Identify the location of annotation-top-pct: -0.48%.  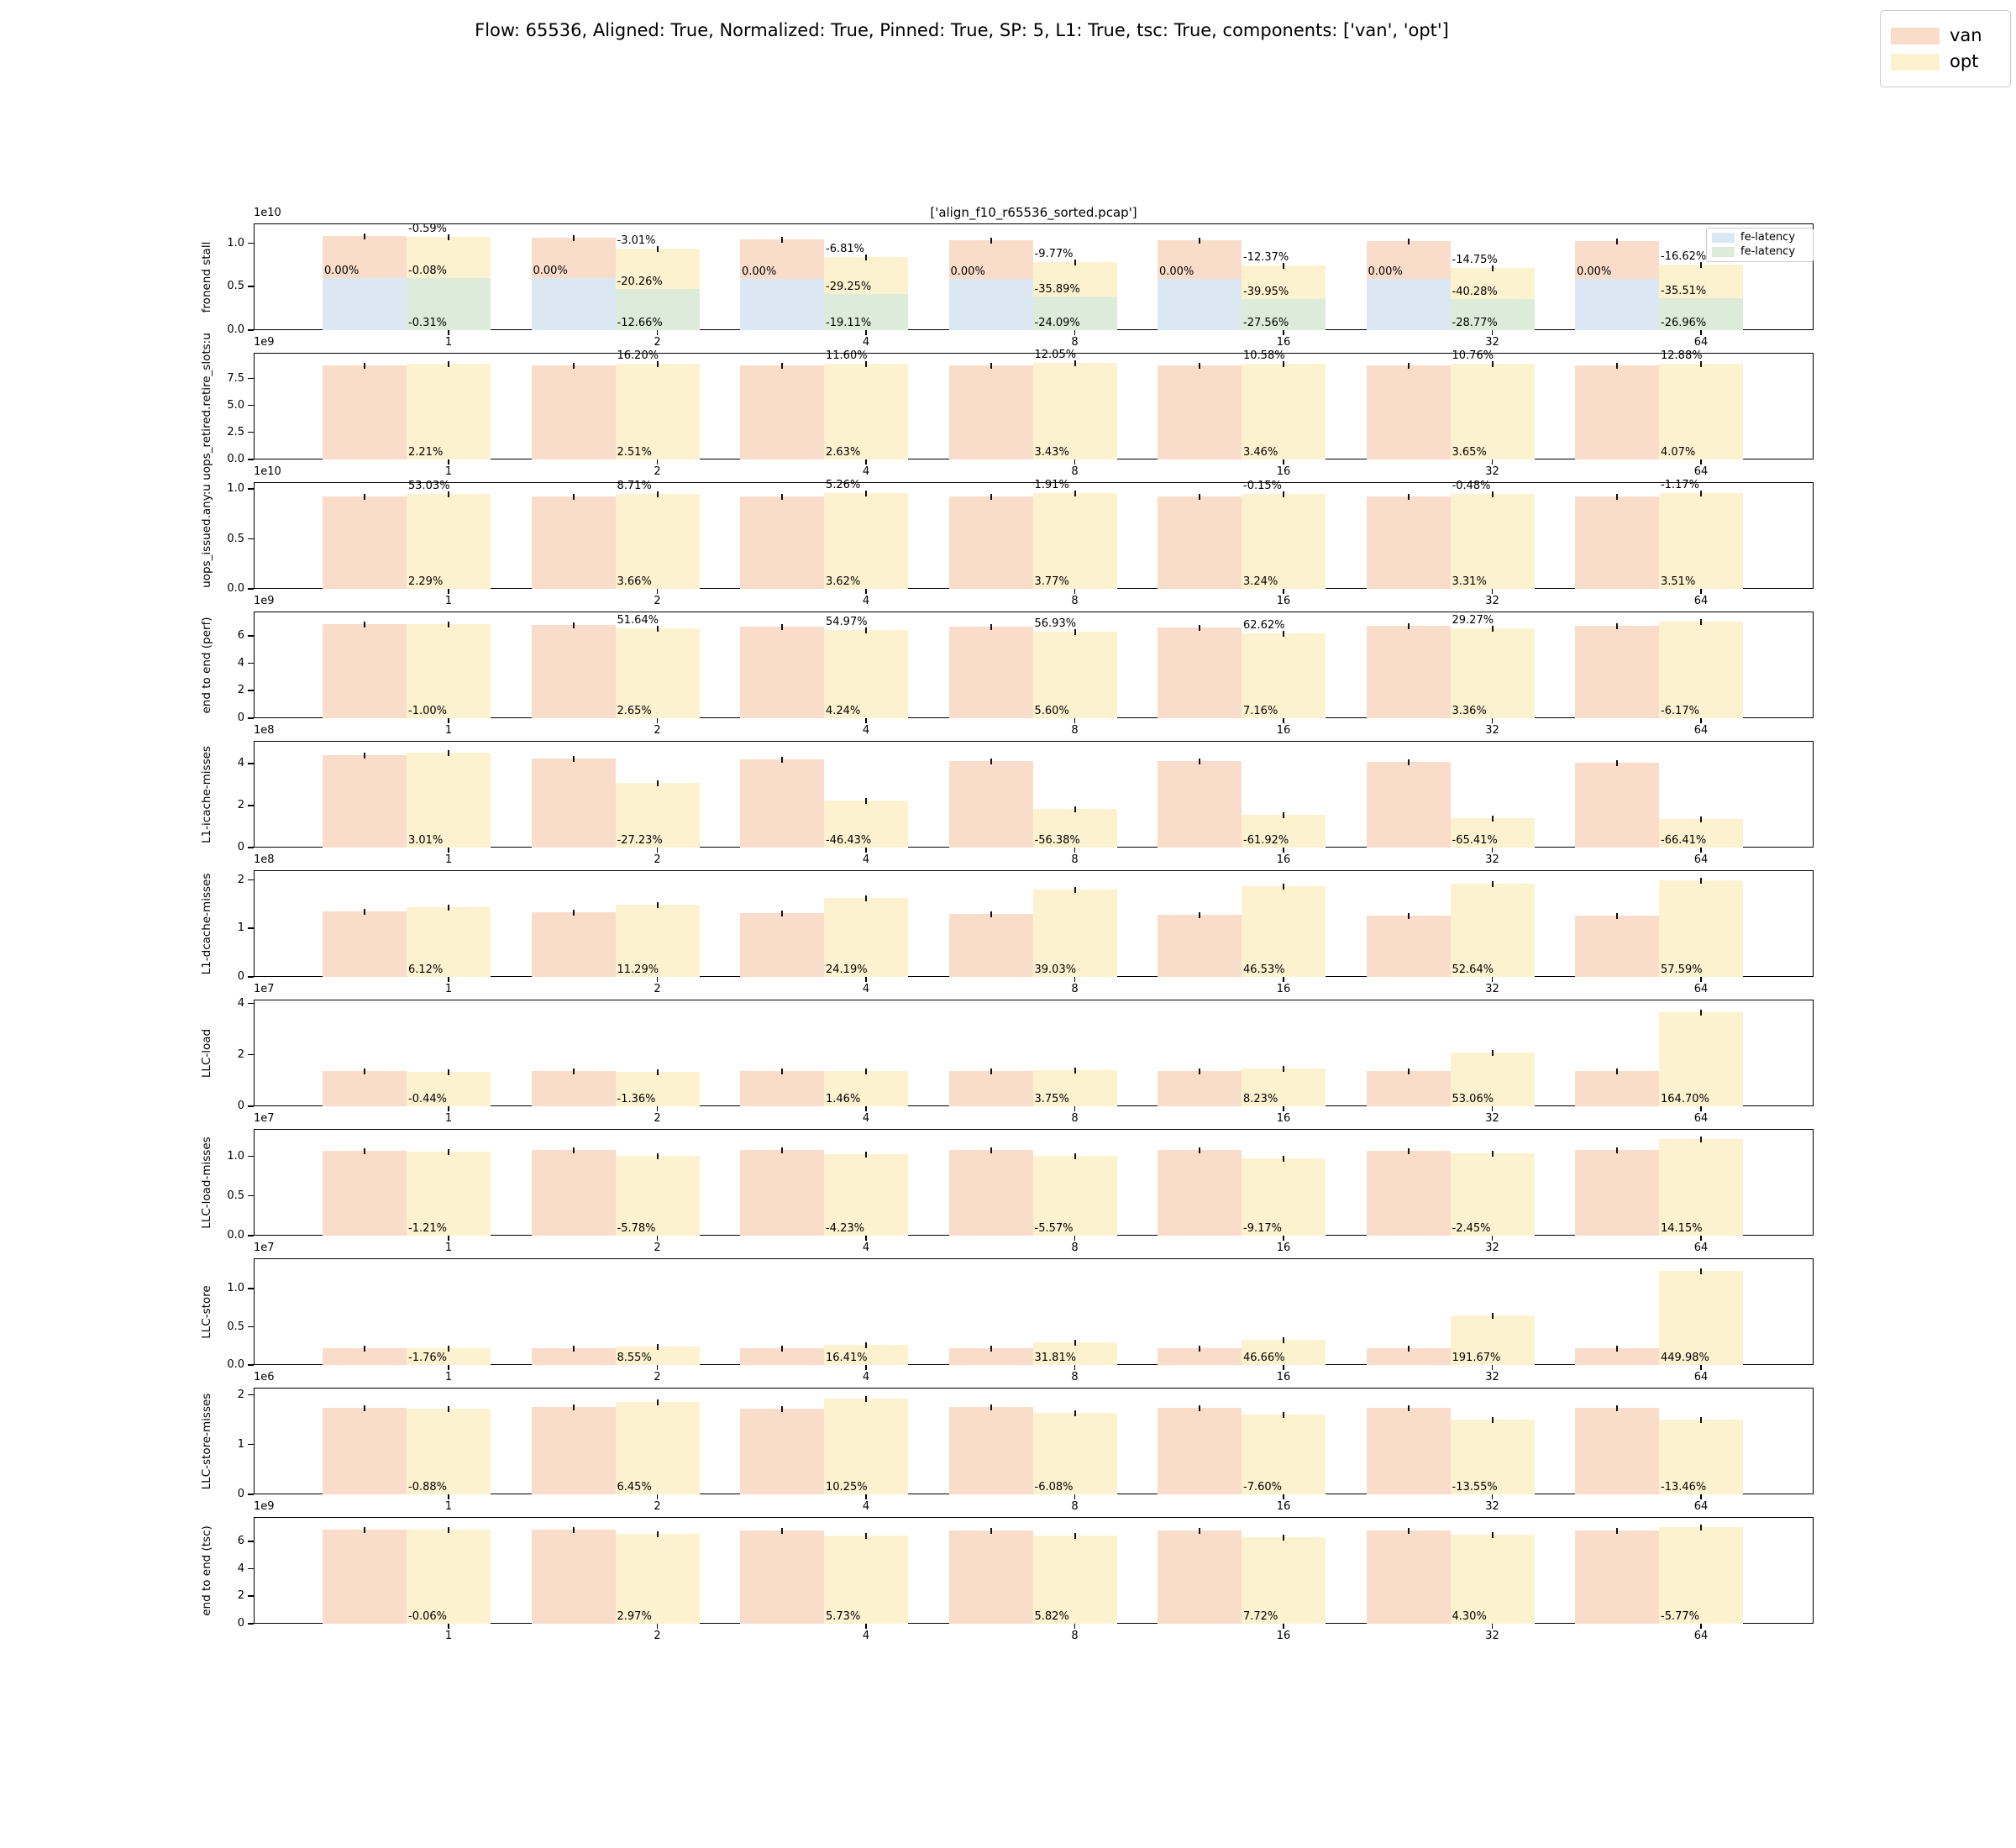
(1471, 485).